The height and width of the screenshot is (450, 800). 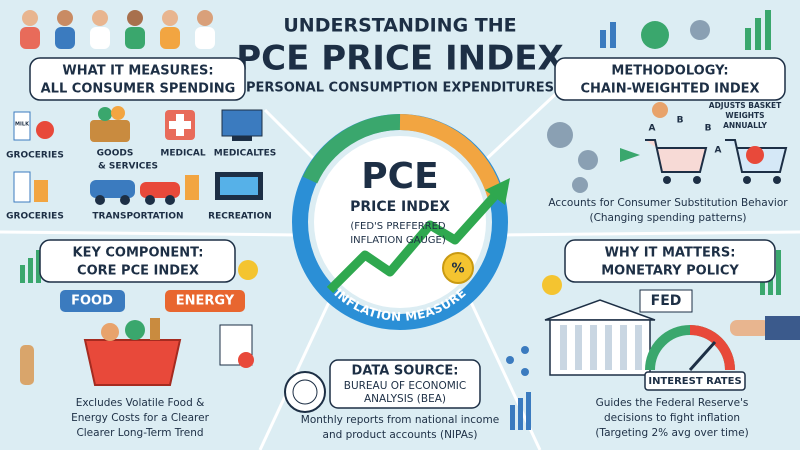 I want to click on methodology-icons, so click(x=667, y=101).